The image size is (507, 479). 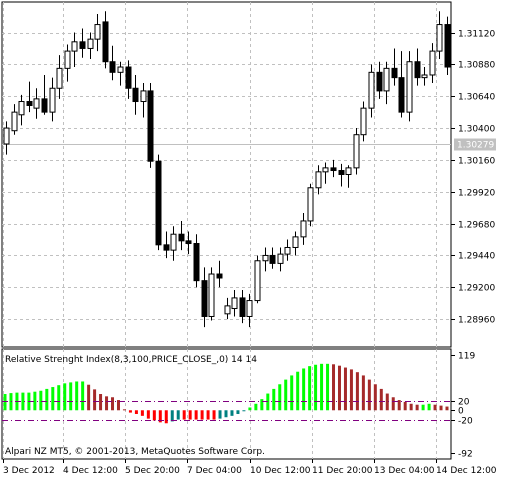 What do you see at coordinates (476, 321) in the screenshot?
I see `price-tick-label: 1.28960` at bounding box center [476, 321].